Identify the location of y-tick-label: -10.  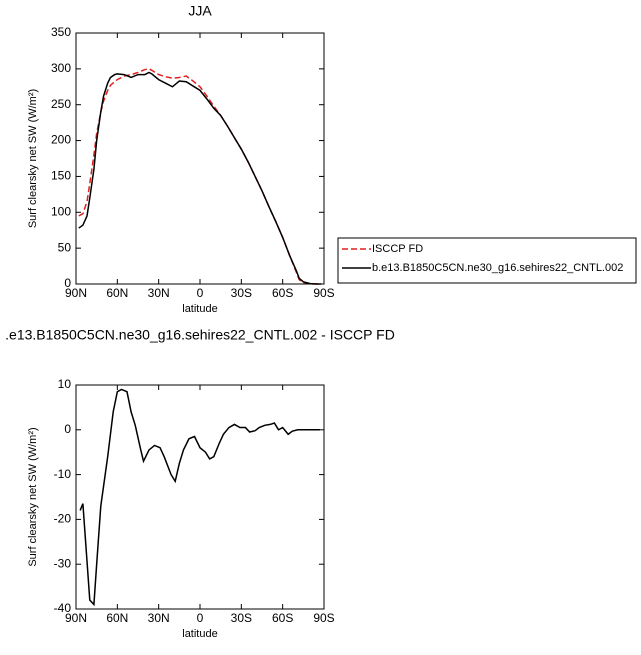
(63, 474).